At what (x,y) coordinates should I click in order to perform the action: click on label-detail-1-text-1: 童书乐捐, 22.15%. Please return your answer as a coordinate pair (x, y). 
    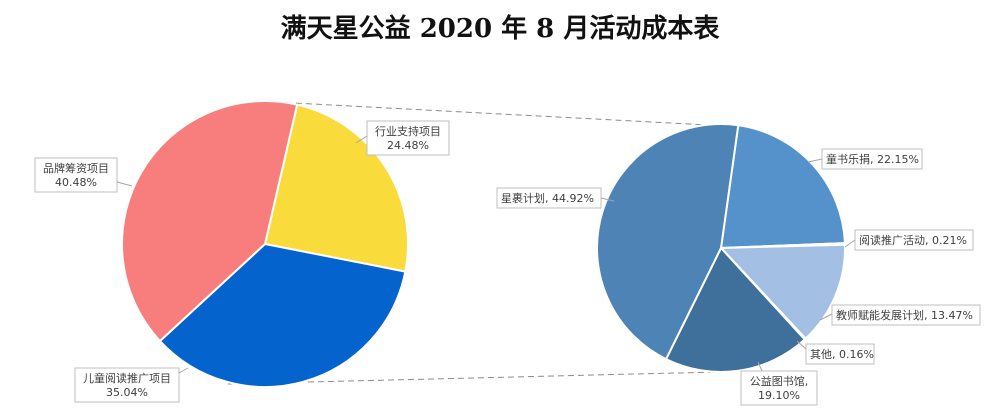
    Looking at the image, I should click on (872, 159).